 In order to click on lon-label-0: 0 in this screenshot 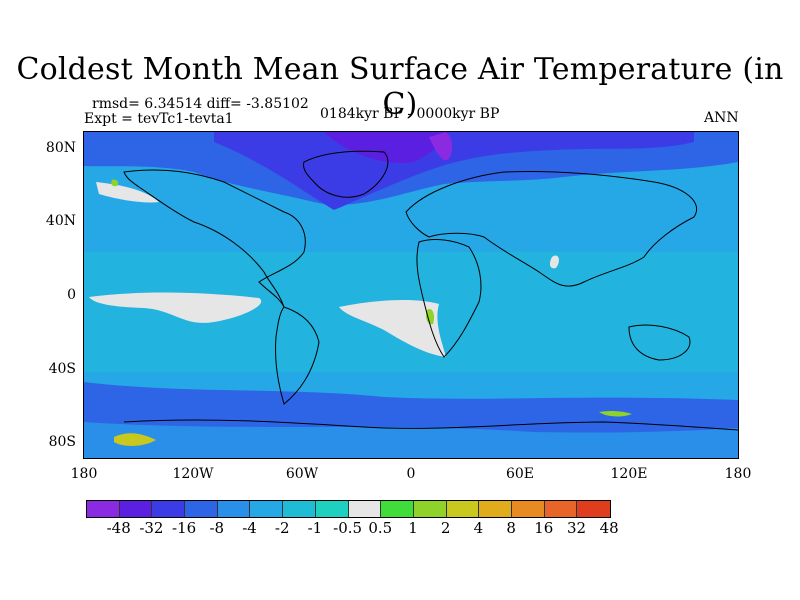, I will do `click(411, 474)`.